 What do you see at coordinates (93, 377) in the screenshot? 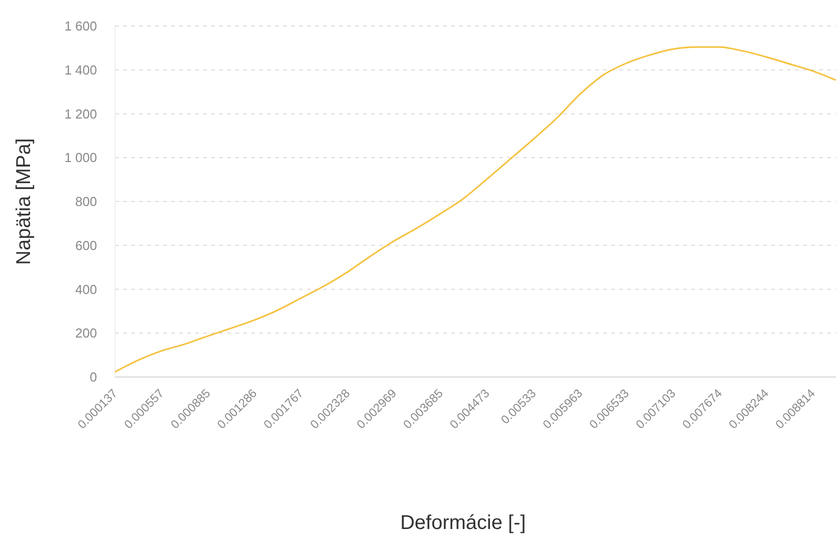
I see `y-tick-label: 0` at bounding box center [93, 377].